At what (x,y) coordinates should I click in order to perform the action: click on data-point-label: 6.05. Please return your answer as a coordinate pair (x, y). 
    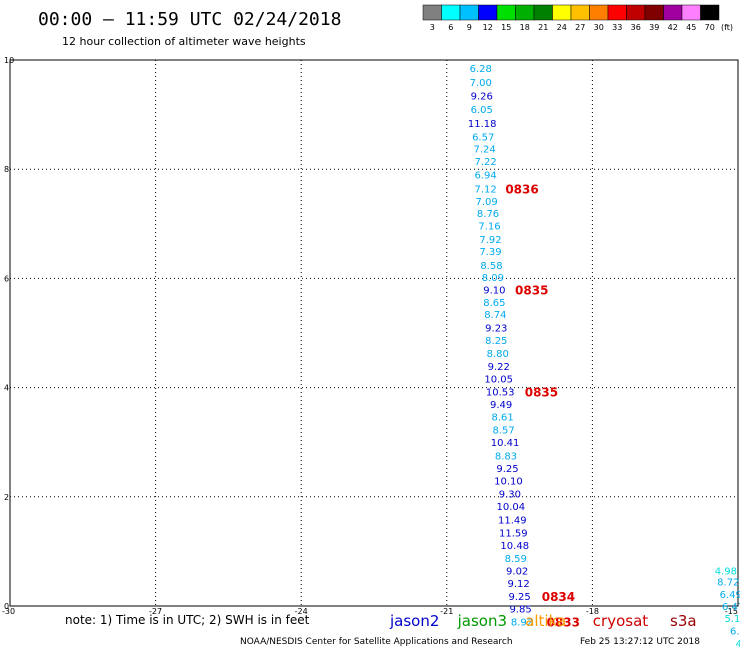
    Looking at the image, I should click on (482, 110).